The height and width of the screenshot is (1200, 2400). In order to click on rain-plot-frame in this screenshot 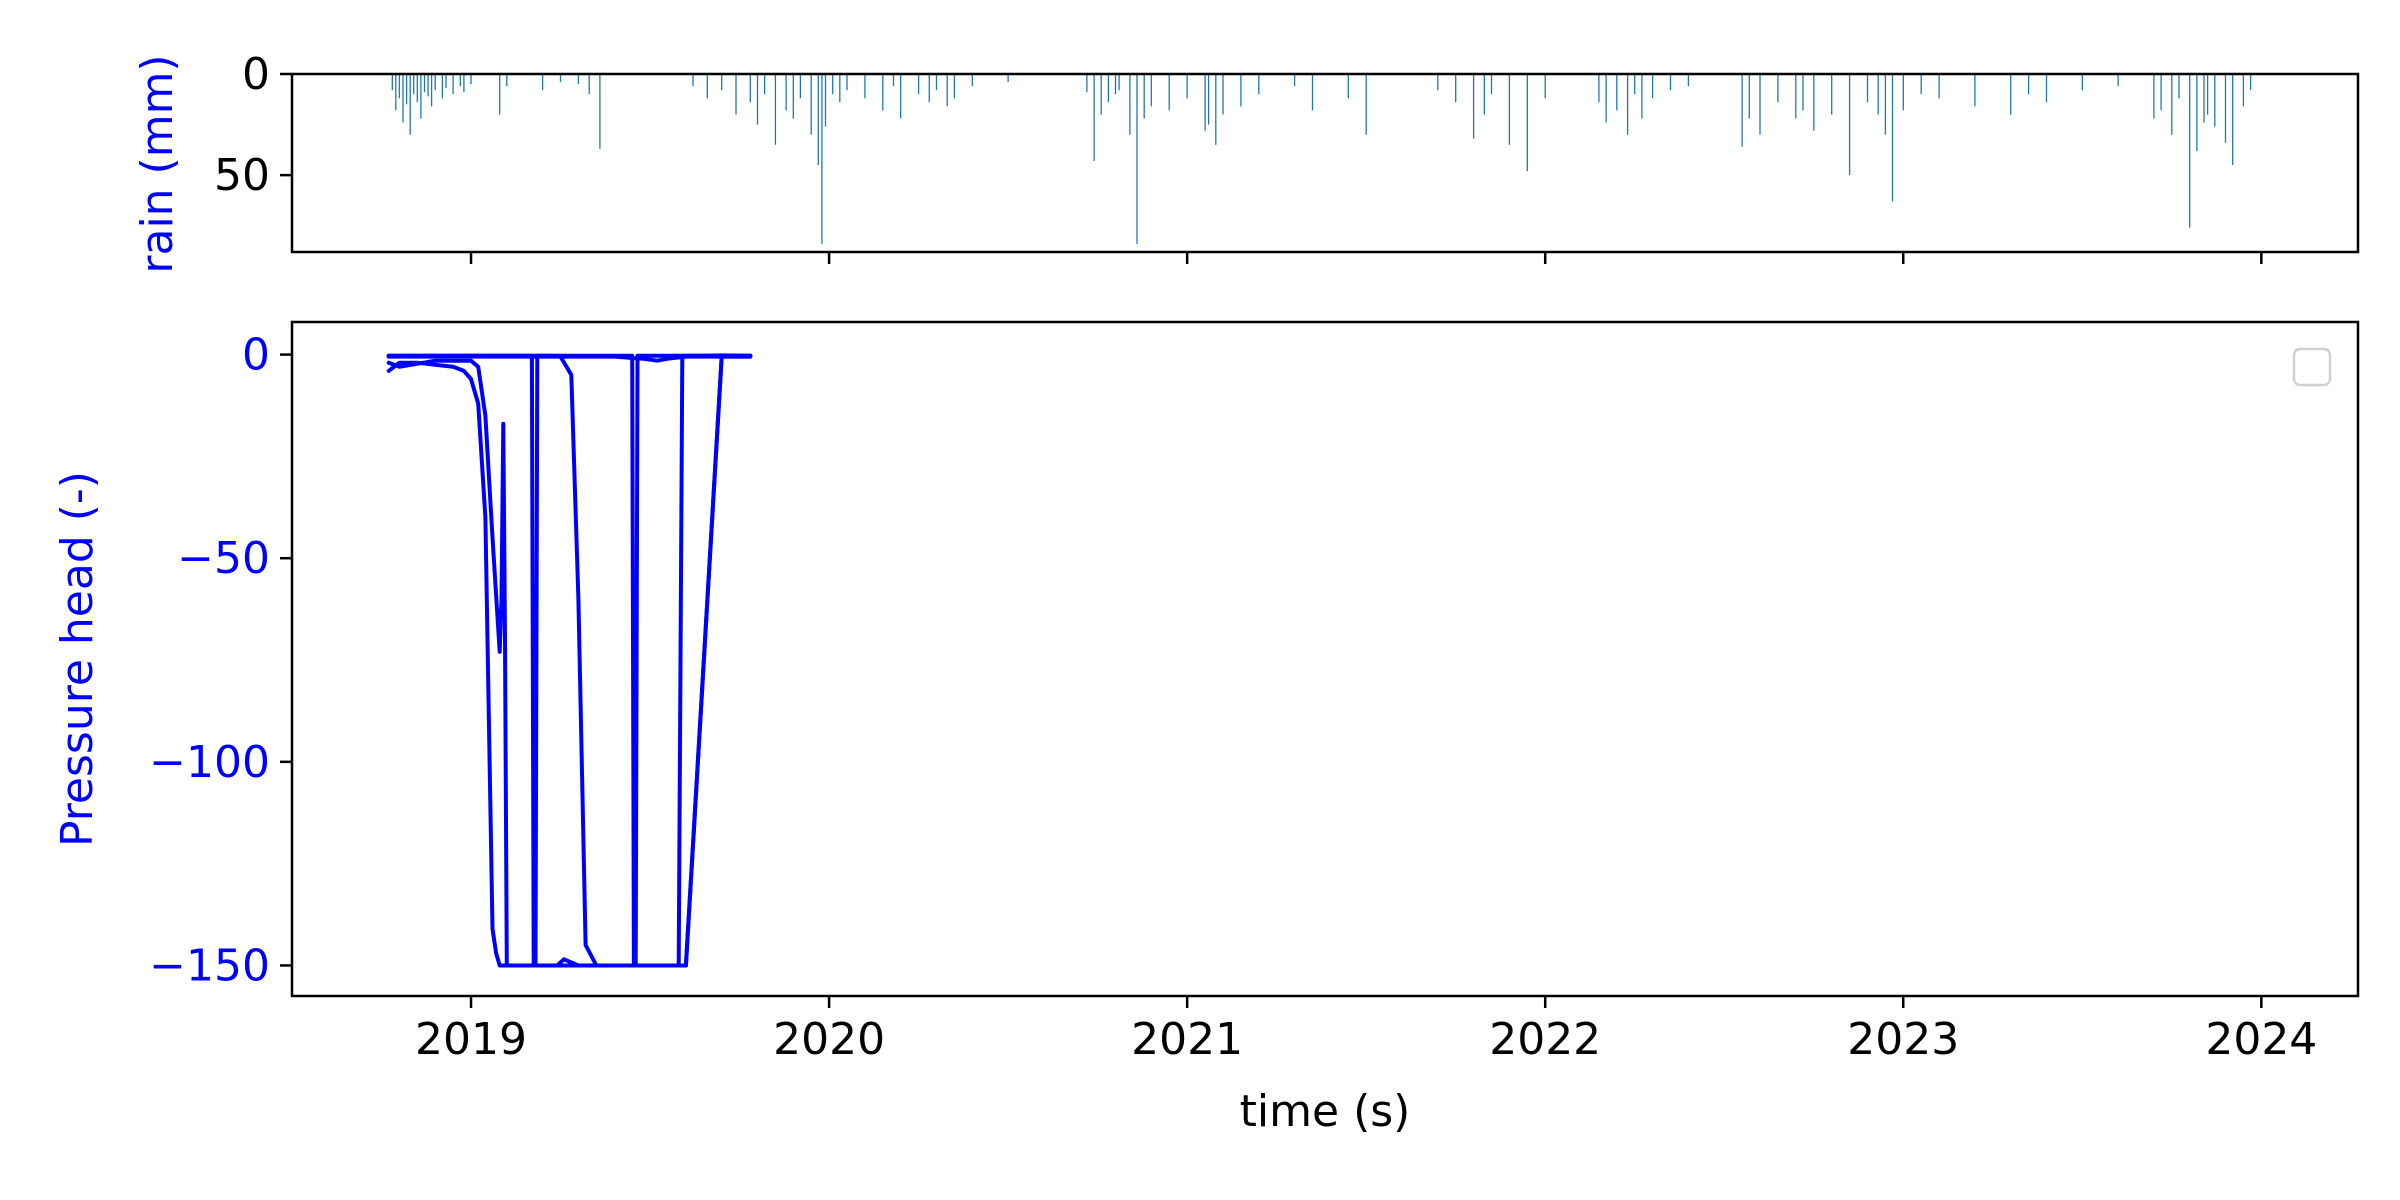, I will do `click(1325, 163)`.